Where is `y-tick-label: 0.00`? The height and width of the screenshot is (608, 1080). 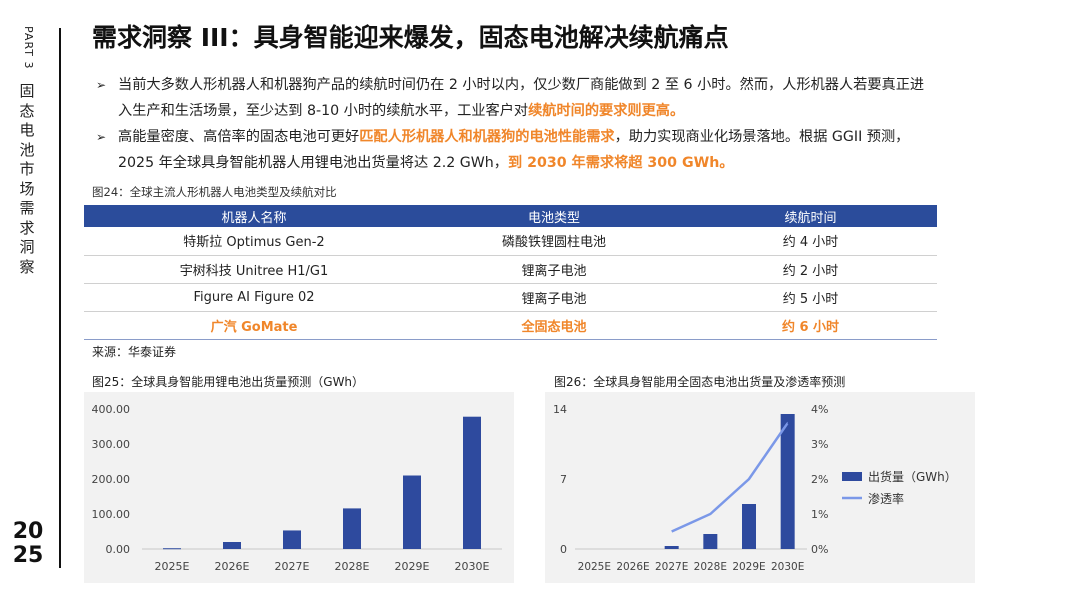 y-tick-label: 0.00 is located at coordinates (118, 549).